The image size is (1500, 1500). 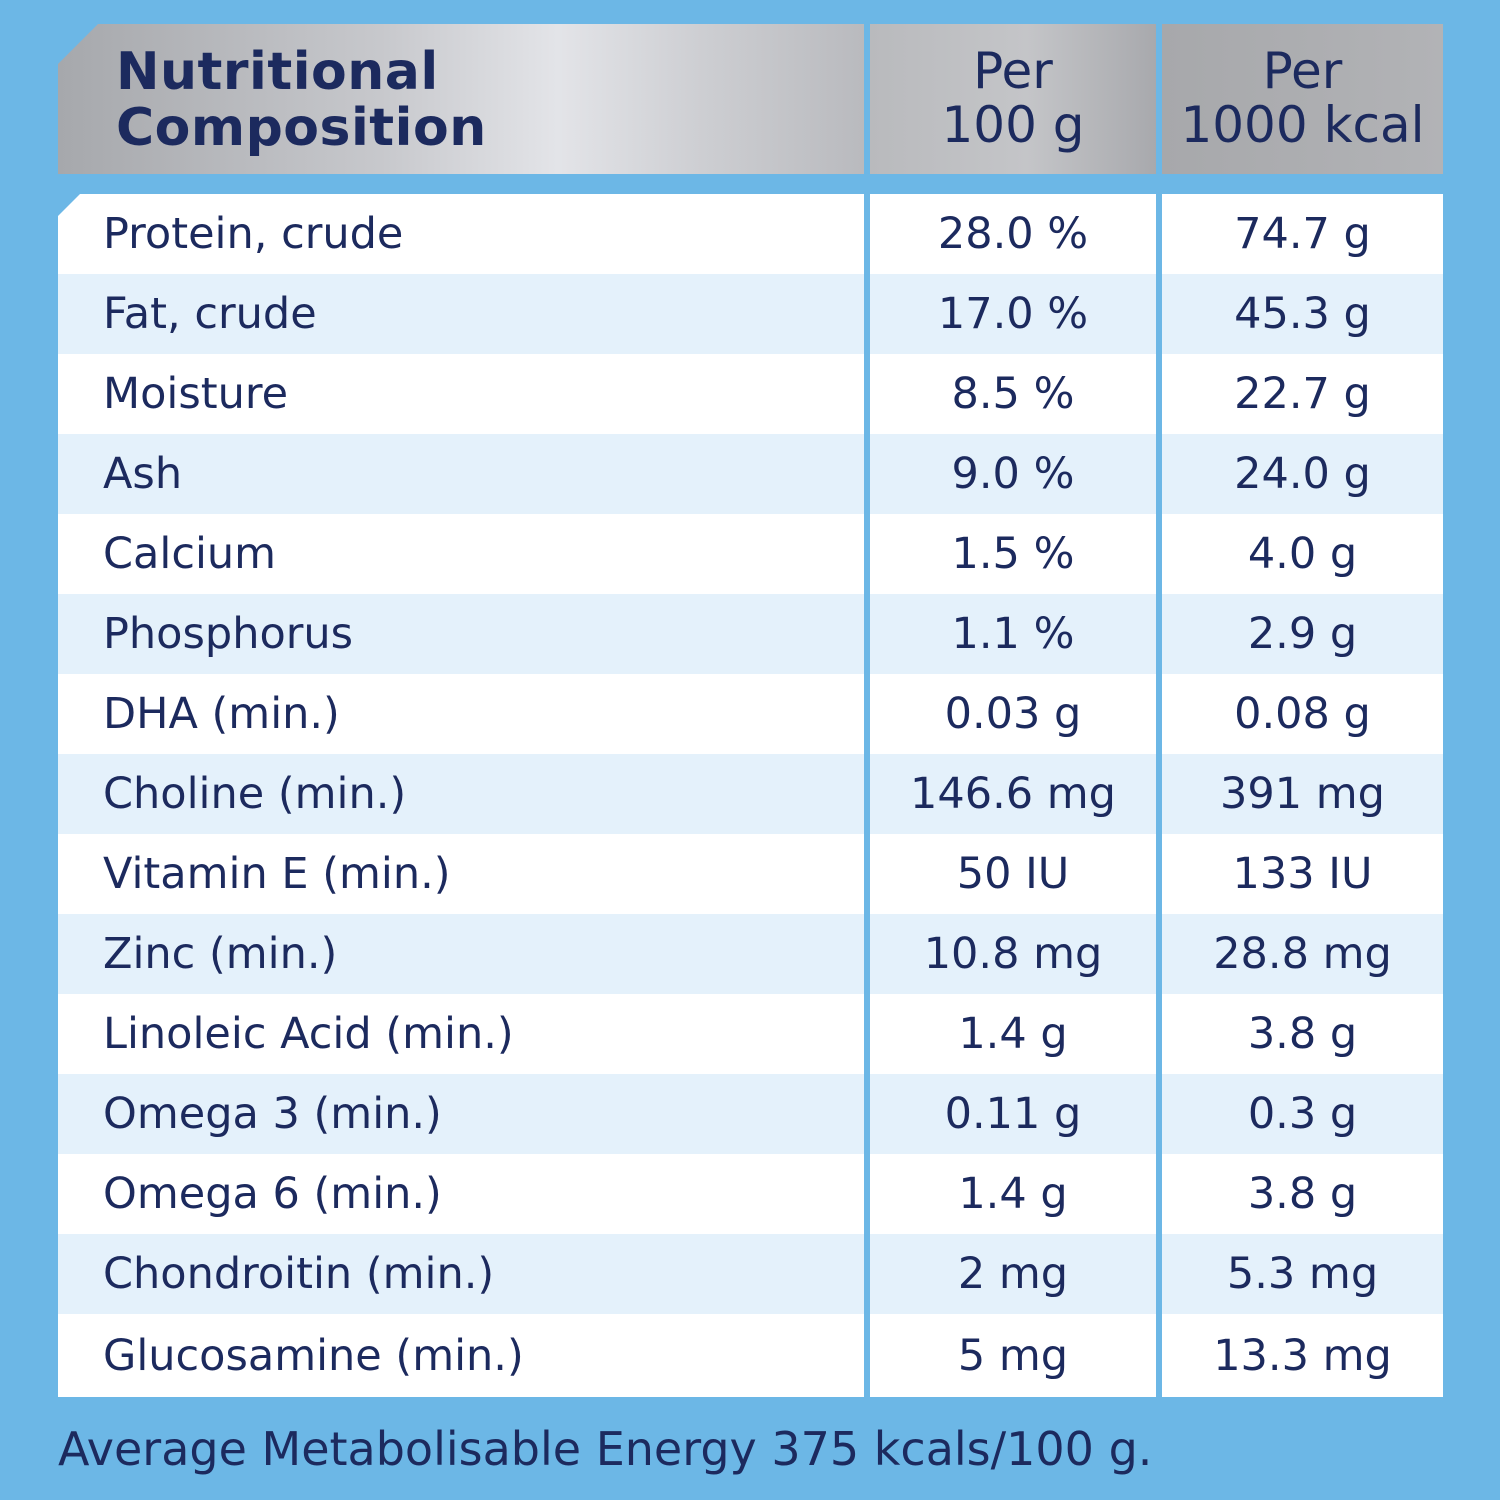 I want to click on header-per-1000kcal-cell: Per 1000 kcal, so click(x=1302, y=99).